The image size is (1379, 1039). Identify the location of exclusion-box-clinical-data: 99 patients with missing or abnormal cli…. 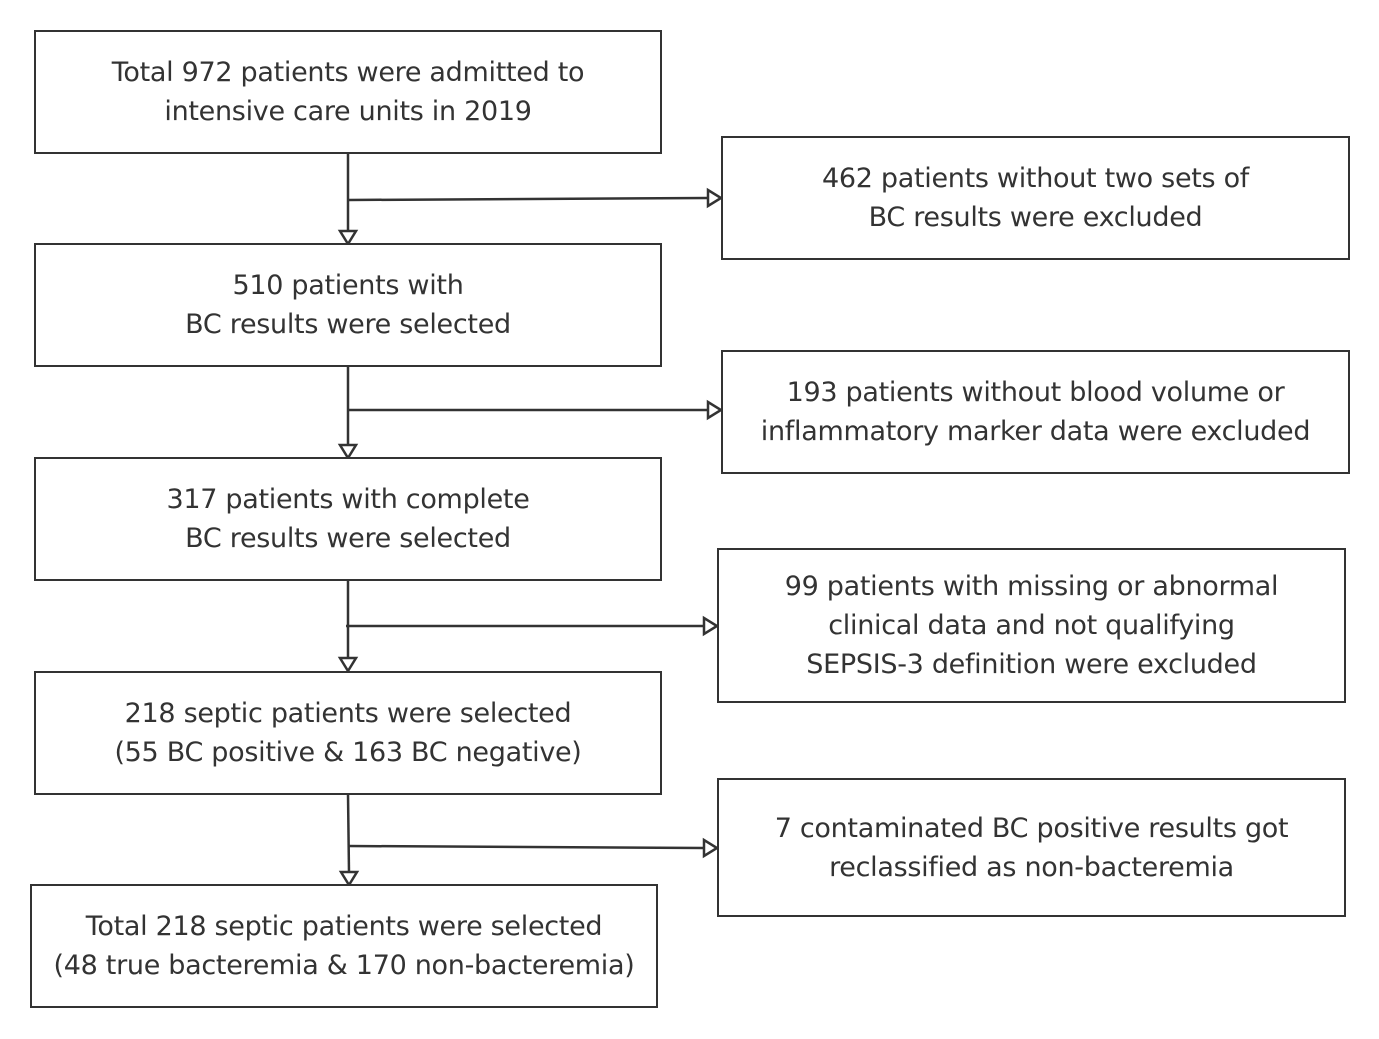
(1031, 625).